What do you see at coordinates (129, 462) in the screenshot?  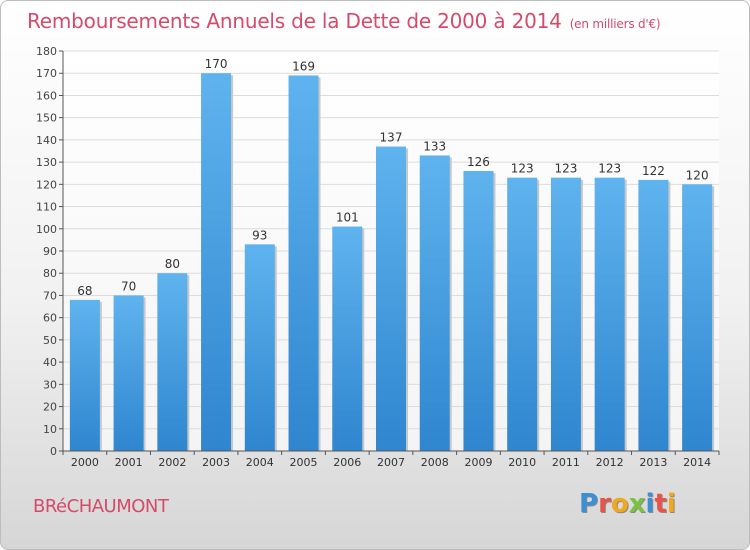 I see `x-tick-label: 2001` at bounding box center [129, 462].